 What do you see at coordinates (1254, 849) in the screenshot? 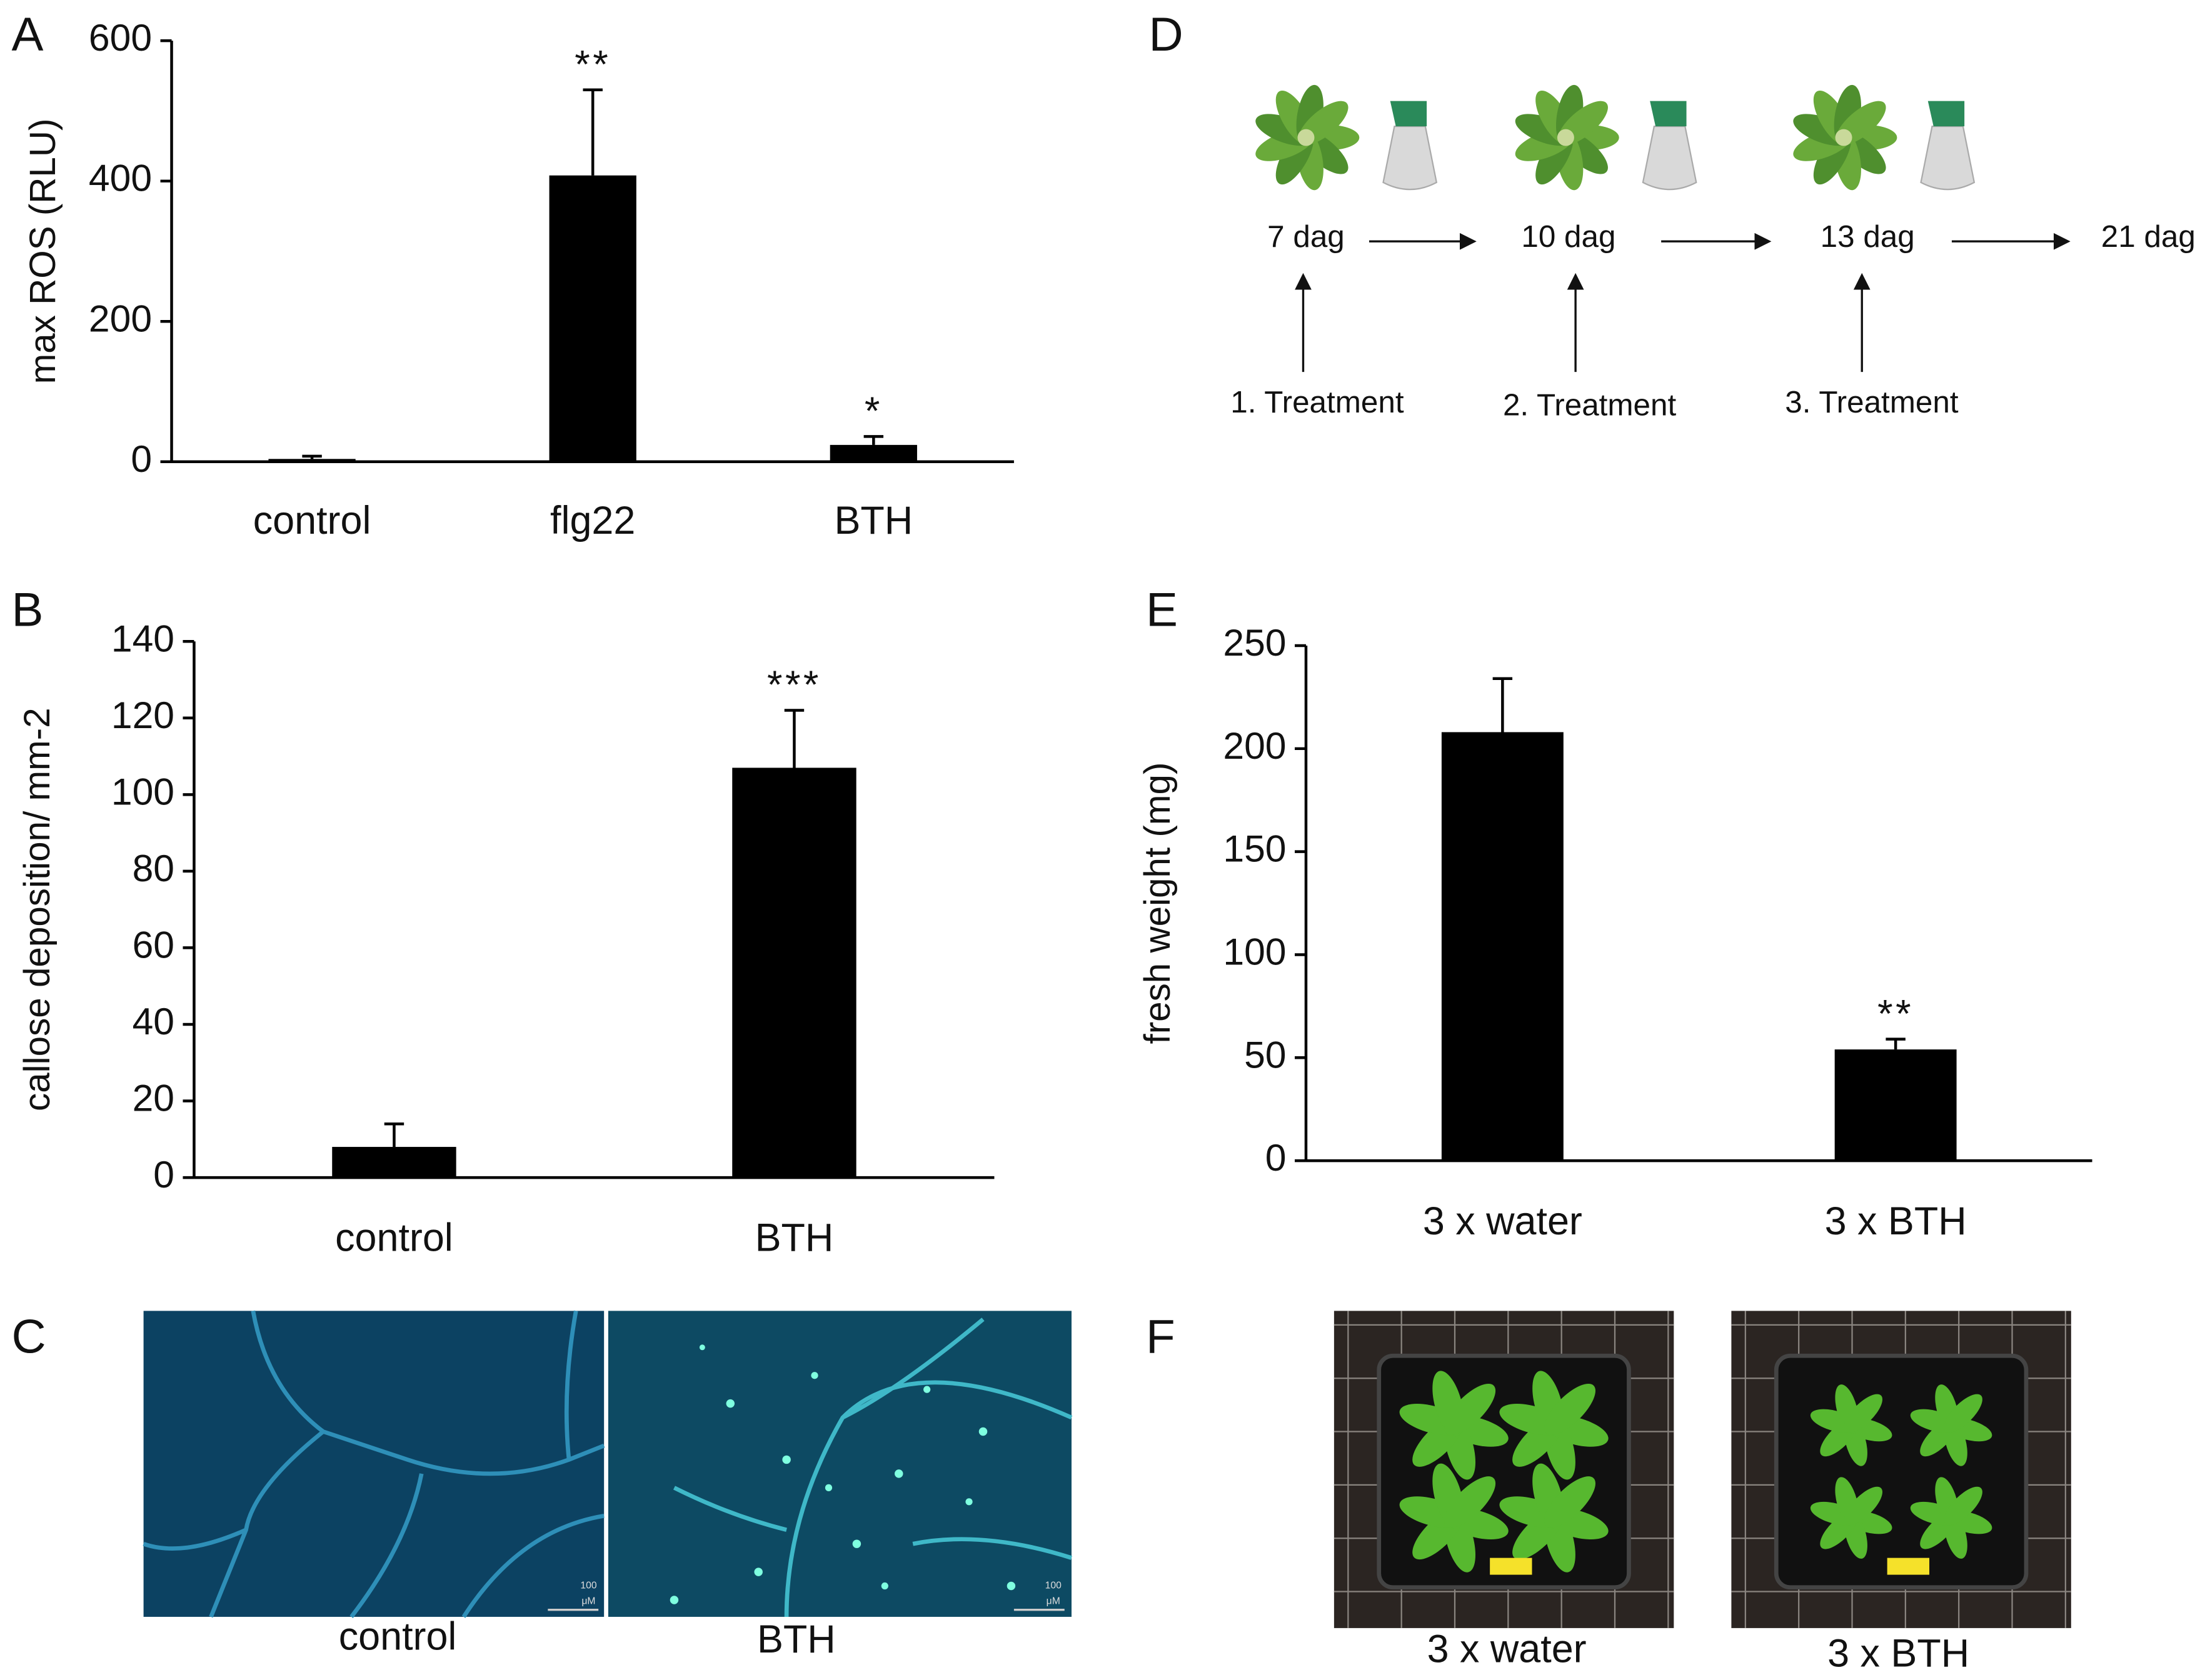
I see `y-tick-label: 150` at bounding box center [1254, 849].